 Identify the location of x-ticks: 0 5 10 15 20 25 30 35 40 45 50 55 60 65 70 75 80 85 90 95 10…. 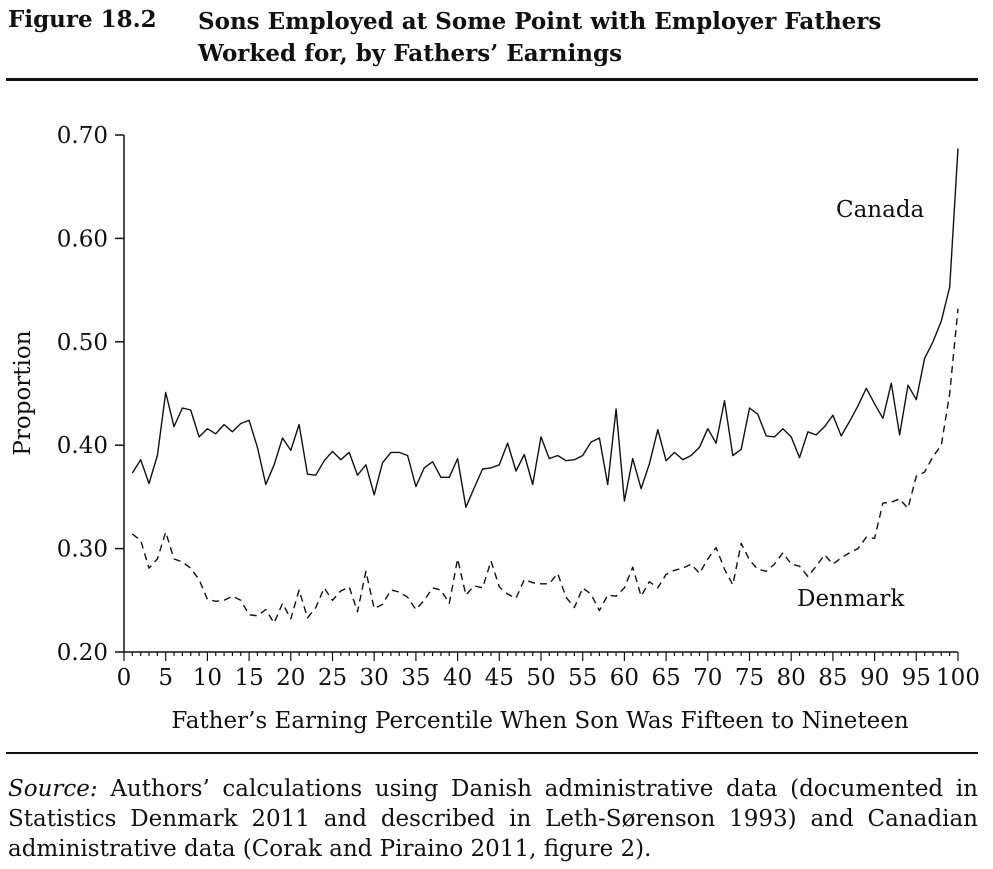
(548, 671).